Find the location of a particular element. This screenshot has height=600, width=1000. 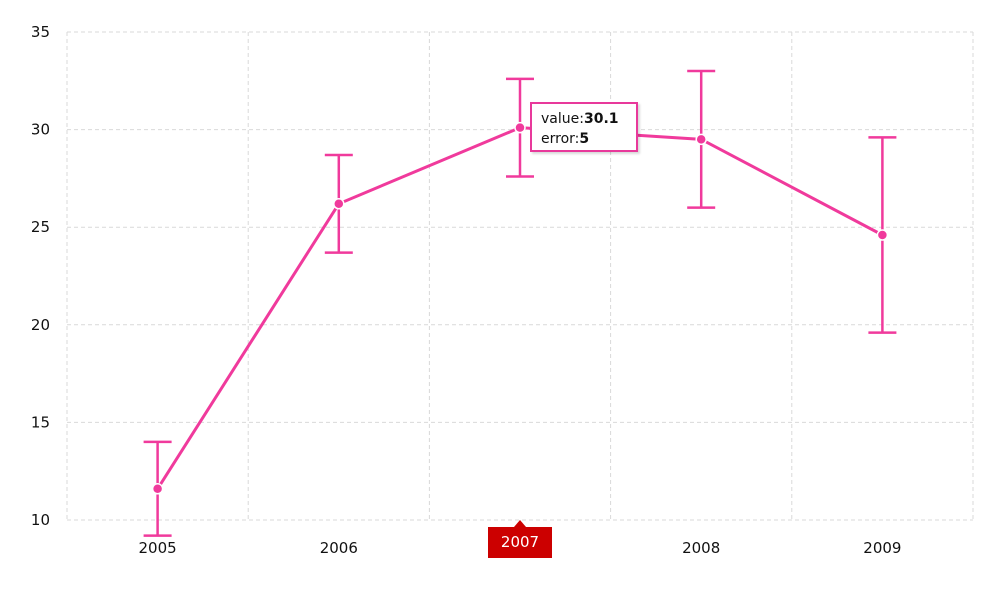

y-tick-label: 35 is located at coordinates (40, 32).